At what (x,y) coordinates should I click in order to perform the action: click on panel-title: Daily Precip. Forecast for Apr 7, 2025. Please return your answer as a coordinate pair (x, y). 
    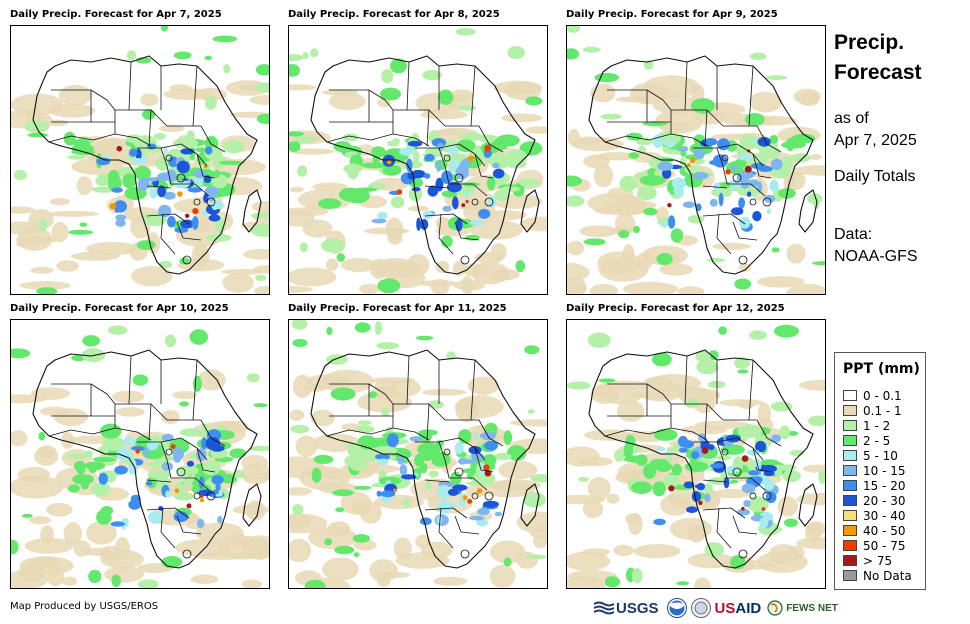
    Looking at the image, I should click on (116, 14).